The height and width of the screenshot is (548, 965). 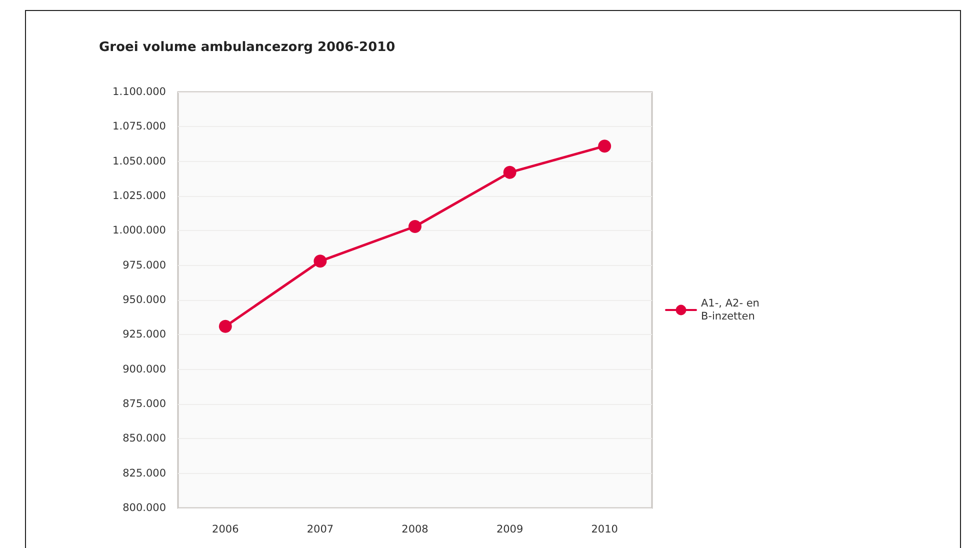 What do you see at coordinates (144, 369) in the screenshot?
I see `y-tick-label: 900.000` at bounding box center [144, 369].